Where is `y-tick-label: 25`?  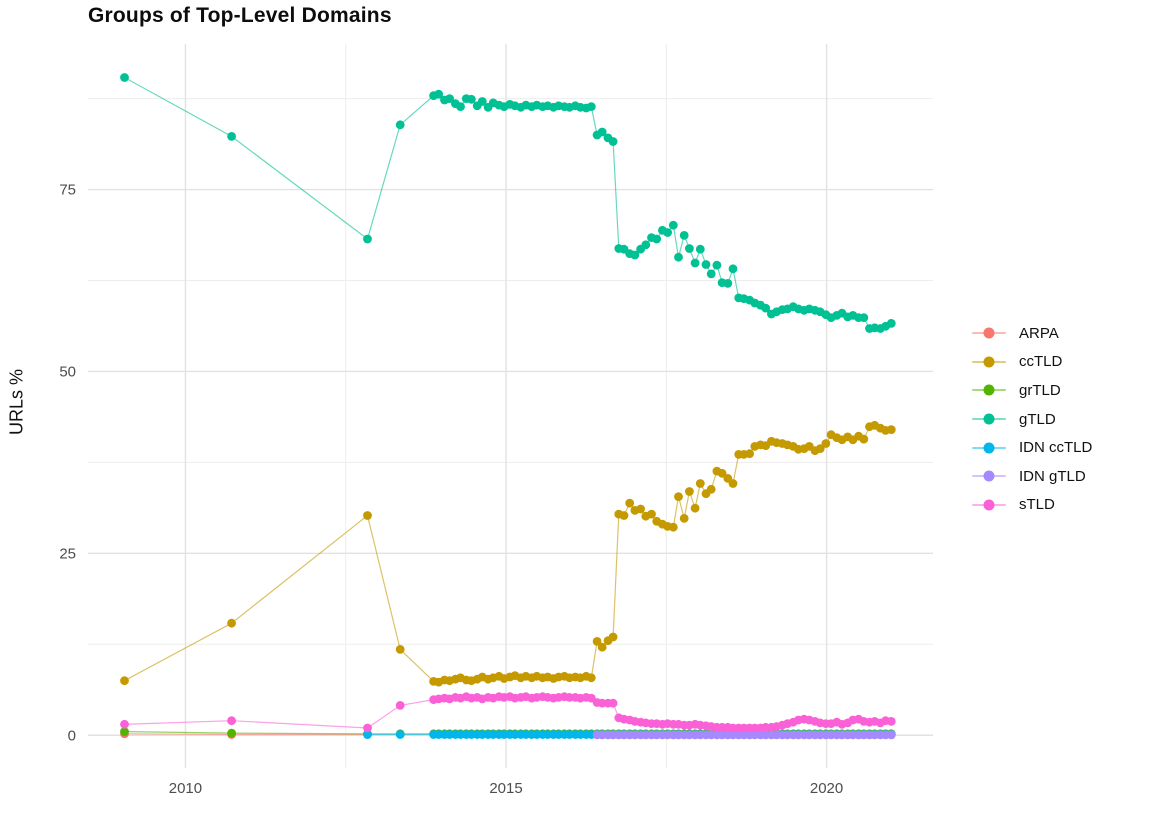 y-tick-label: 25 is located at coordinates (67, 553).